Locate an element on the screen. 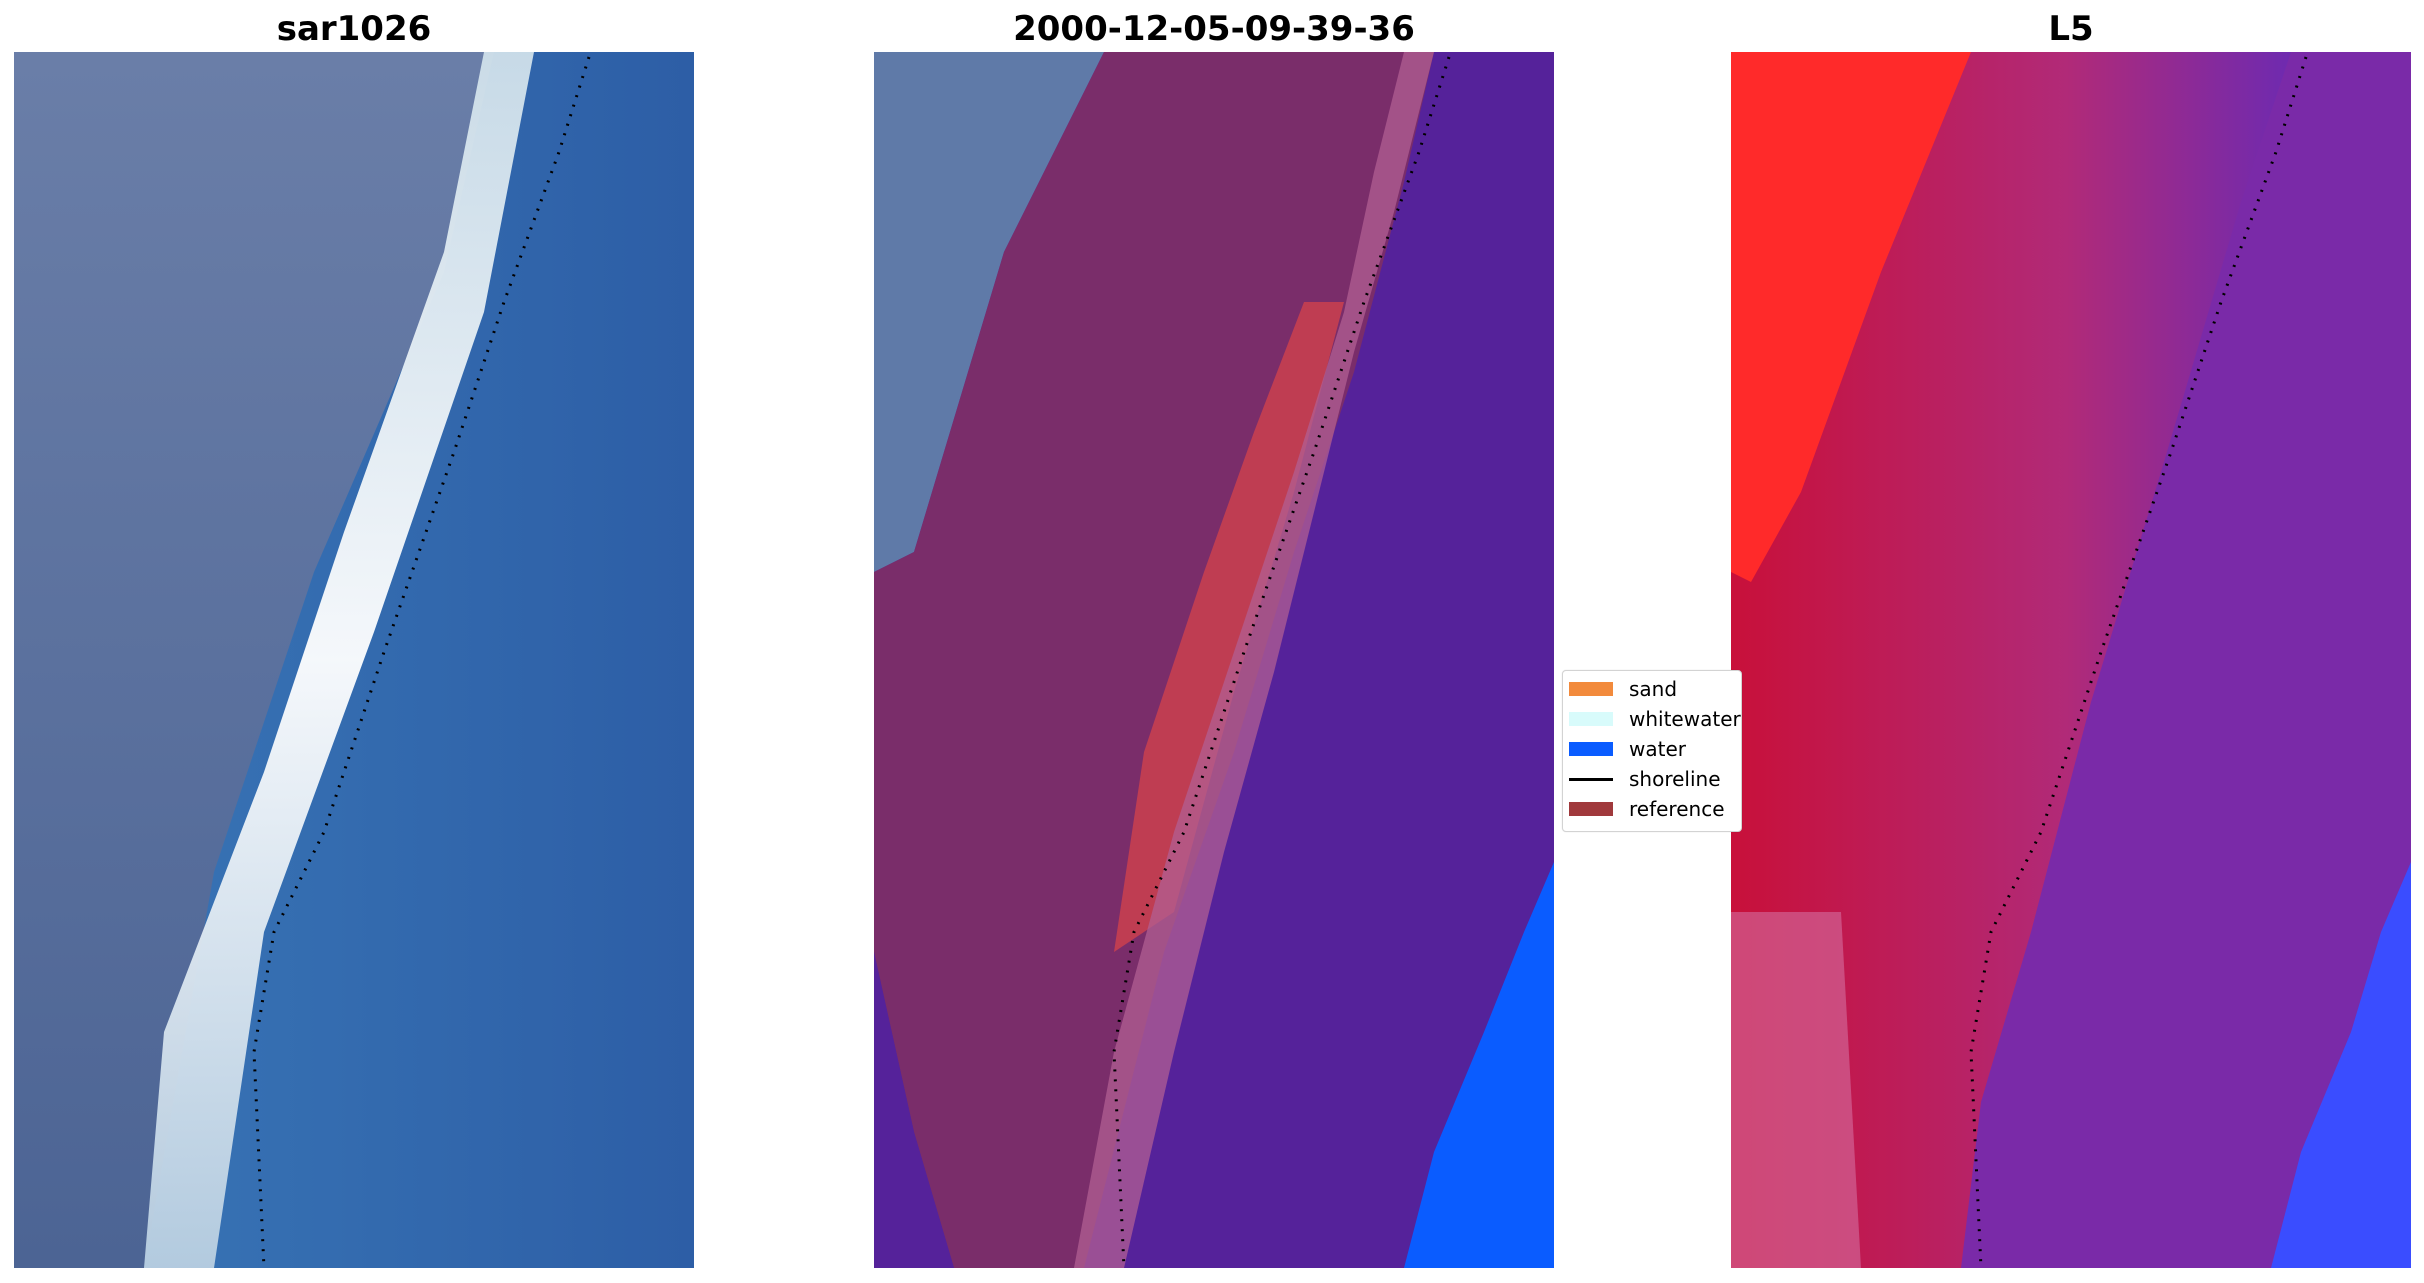 The image size is (2424, 1283). legend-swatch-sand is located at coordinates (1591, 689).